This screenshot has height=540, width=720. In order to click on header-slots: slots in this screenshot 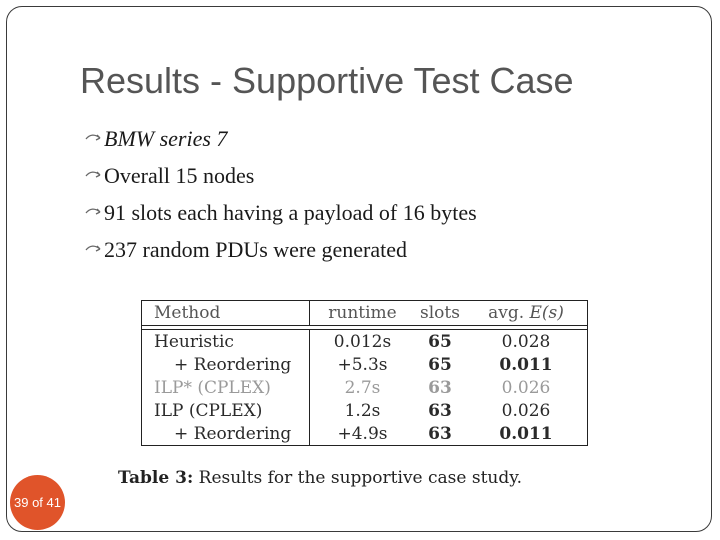, I will do `click(440, 313)`.